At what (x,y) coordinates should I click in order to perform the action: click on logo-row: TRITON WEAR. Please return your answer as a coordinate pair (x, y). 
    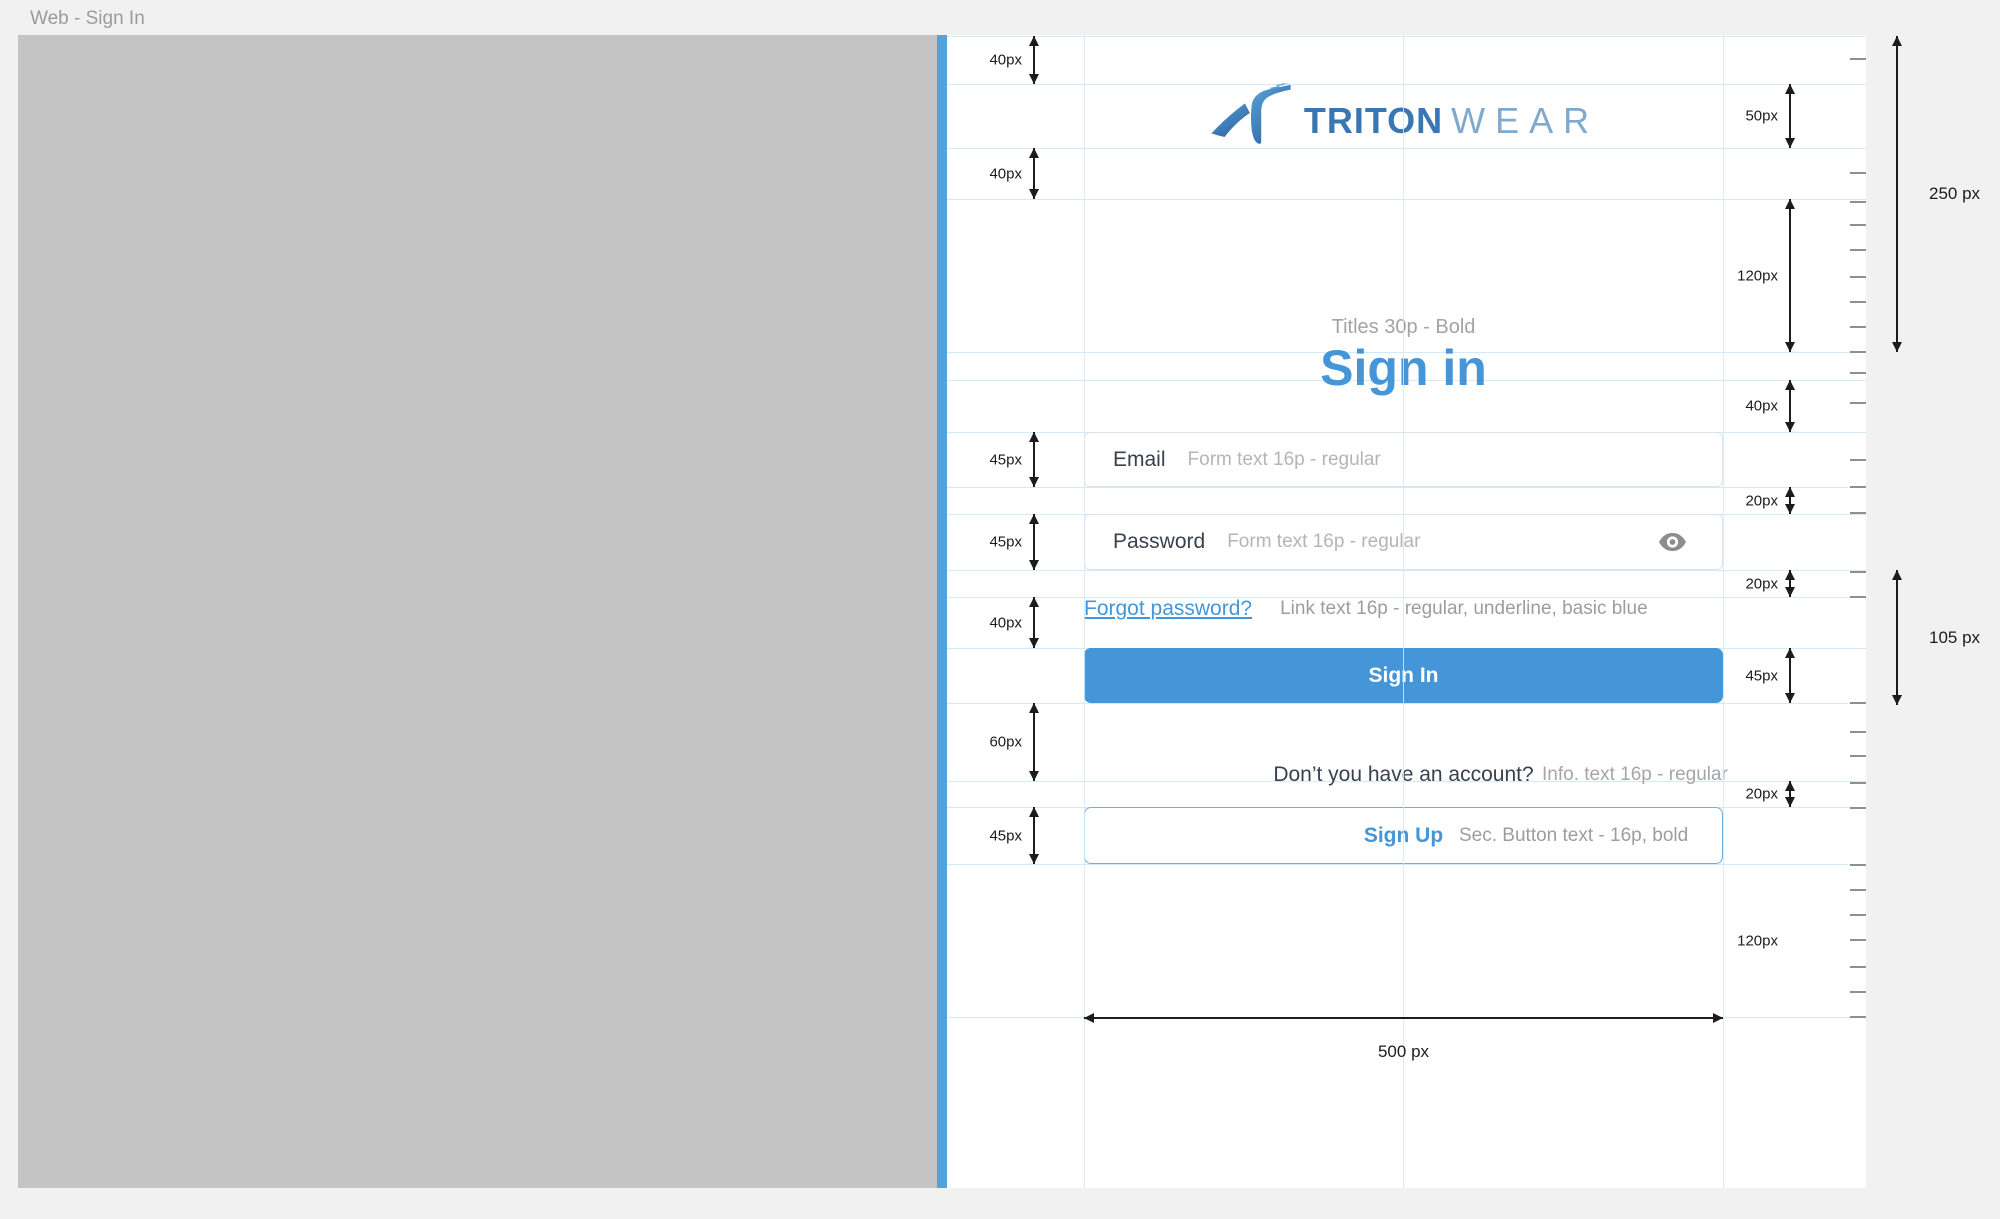
    Looking at the image, I should click on (1403, 116).